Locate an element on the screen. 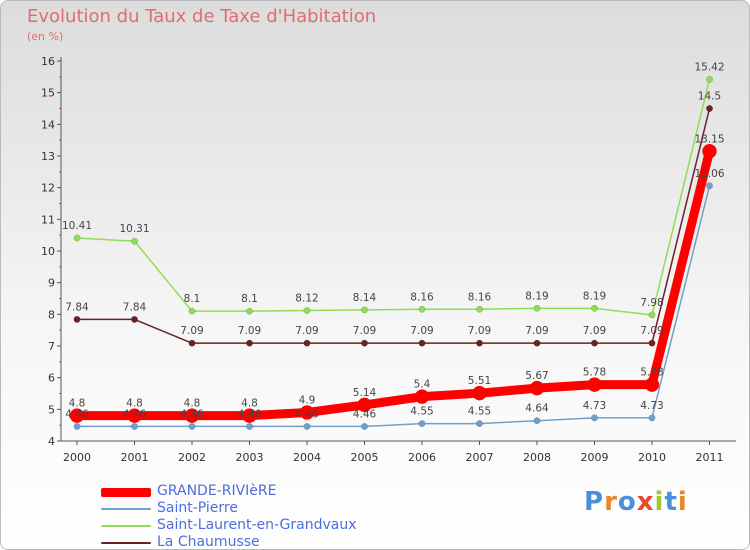 This screenshot has height=550, width=750. data-label: 13.15 is located at coordinates (709, 139).